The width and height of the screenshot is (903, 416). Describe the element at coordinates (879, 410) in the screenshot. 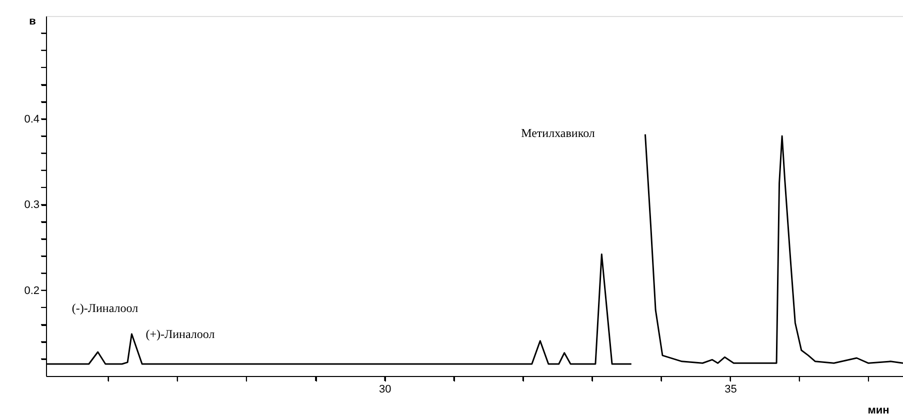

I see `x-axis-title: мин` at that location.